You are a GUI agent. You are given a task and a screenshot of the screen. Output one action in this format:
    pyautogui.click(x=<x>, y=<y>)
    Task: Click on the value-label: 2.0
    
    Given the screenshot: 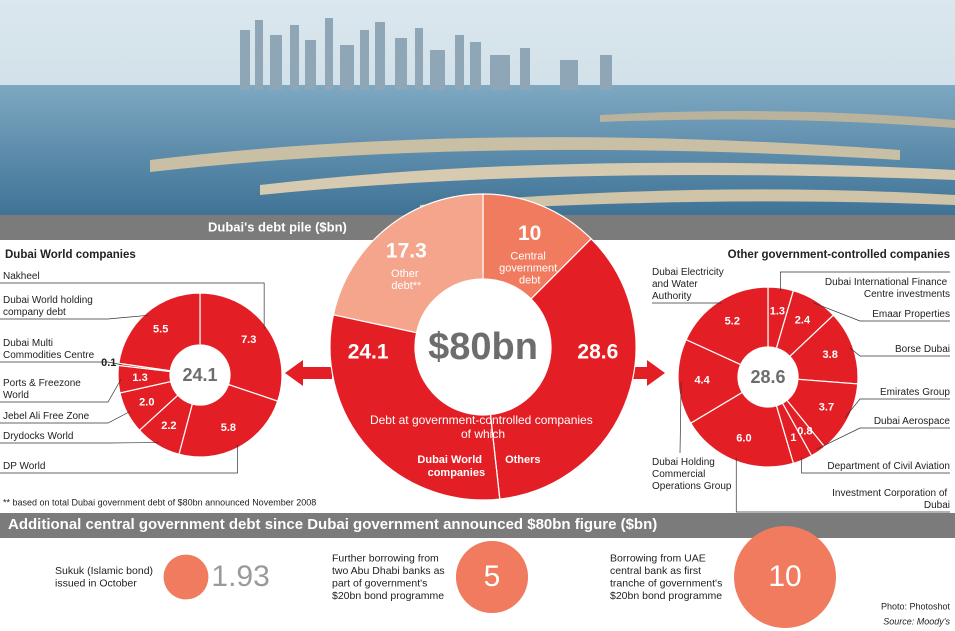 What is the action you would take?
    pyautogui.click(x=146, y=403)
    